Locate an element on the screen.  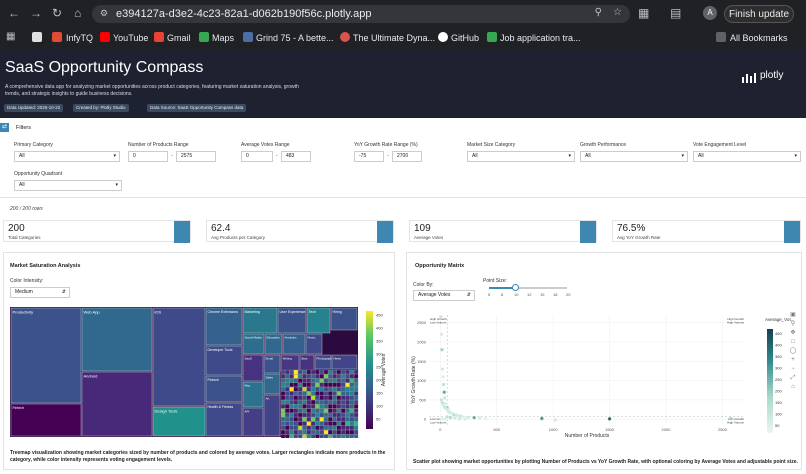
yoy-max-input: 2700 is located at coordinates (407, 156).